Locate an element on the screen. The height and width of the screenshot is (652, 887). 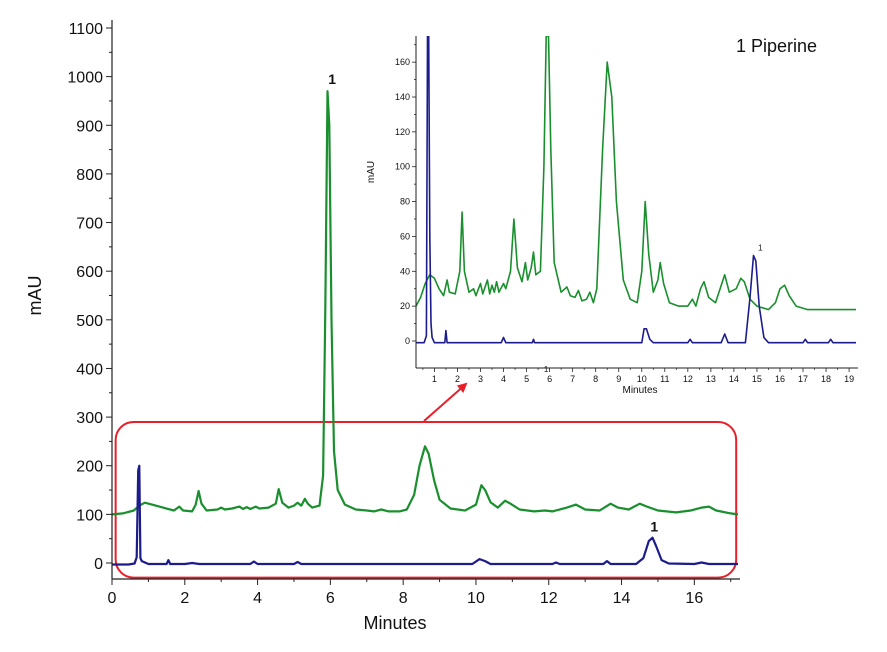
inset-x-tick-label: 12 is located at coordinates (688, 379).